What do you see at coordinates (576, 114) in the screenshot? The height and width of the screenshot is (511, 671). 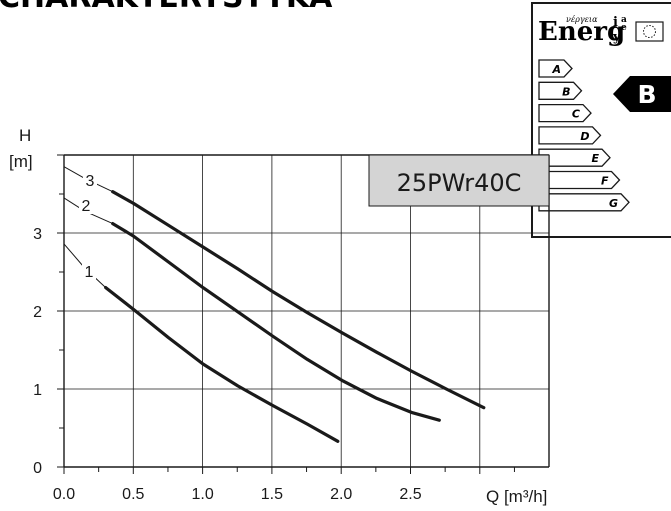 I see `energy-class-c-letter: C` at bounding box center [576, 114].